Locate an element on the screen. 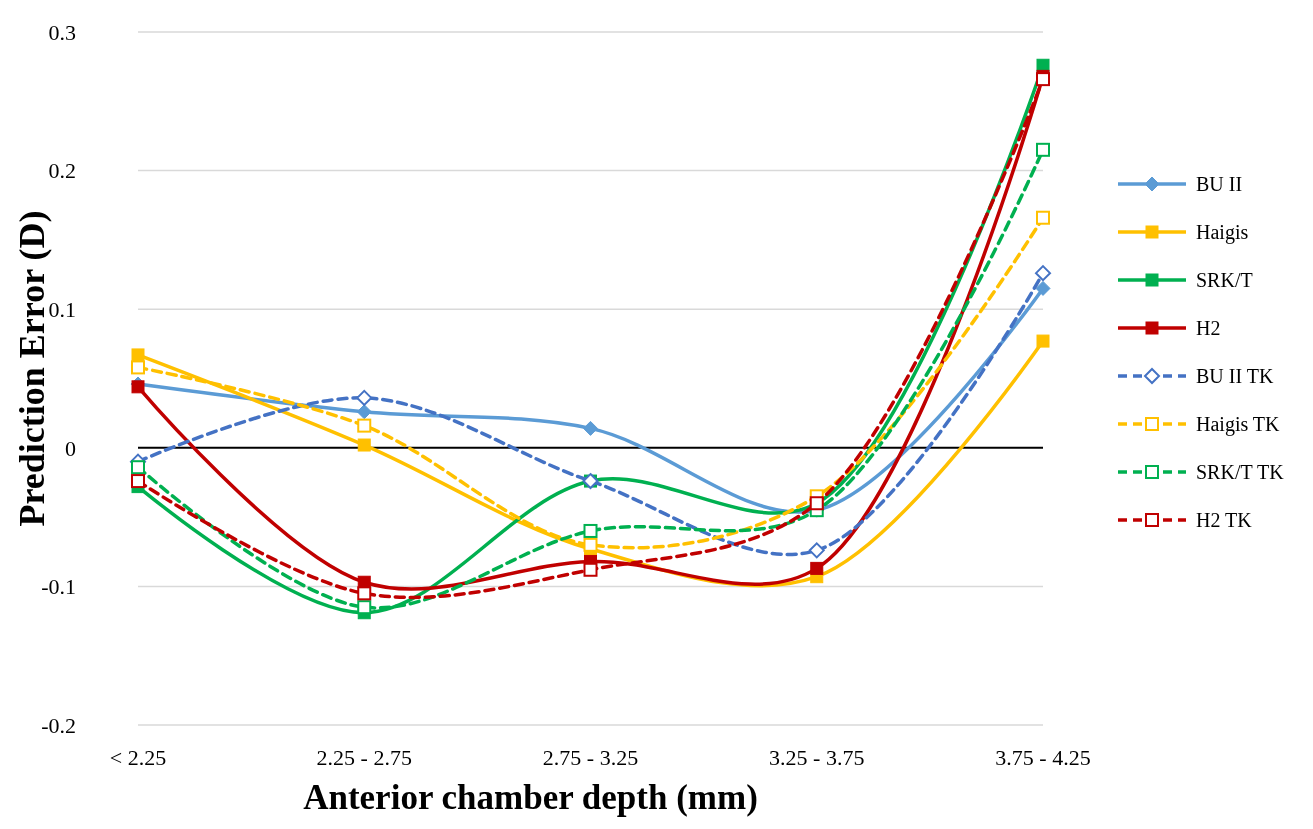 Image resolution: width=1313 pixels, height=829 pixels. legend-label: SRK/T TK is located at coordinates (1240, 472).